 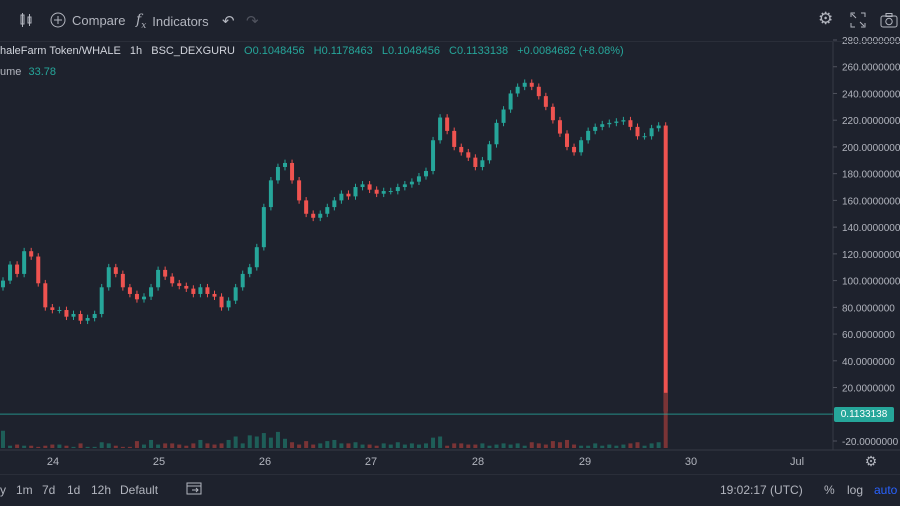 I want to click on close-value: C0.1133138, so click(x=479, y=51).